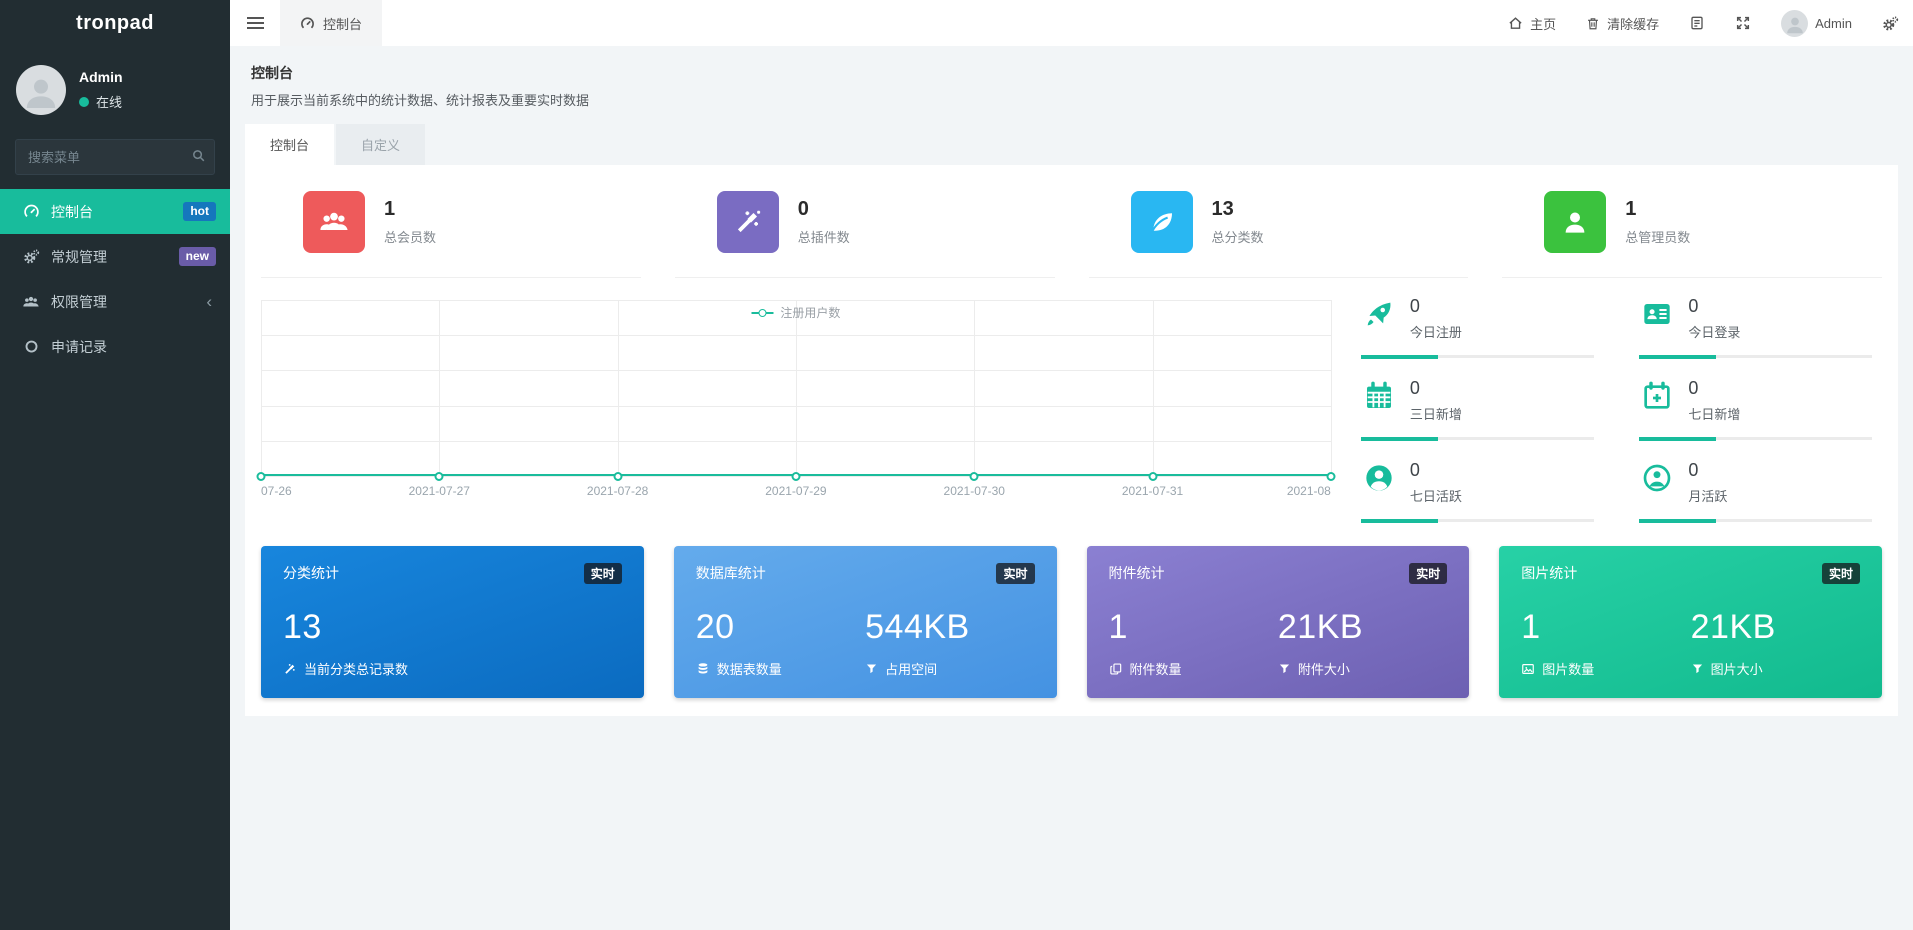 The image size is (1913, 930). Describe the element at coordinates (1543, 24) in the screenshot. I see `home-label: 主页` at that location.